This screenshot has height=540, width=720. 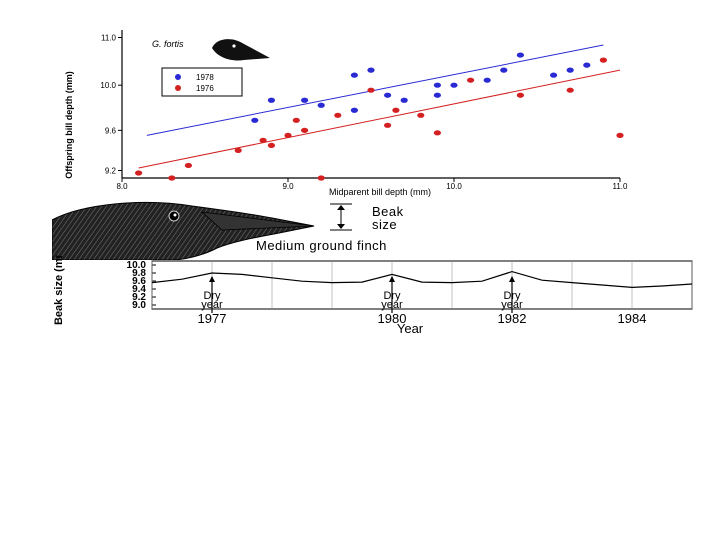 What do you see at coordinates (212, 318) in the screenshot?
I see `line-xtick-label: 1977` at bounding box center [212, 318].